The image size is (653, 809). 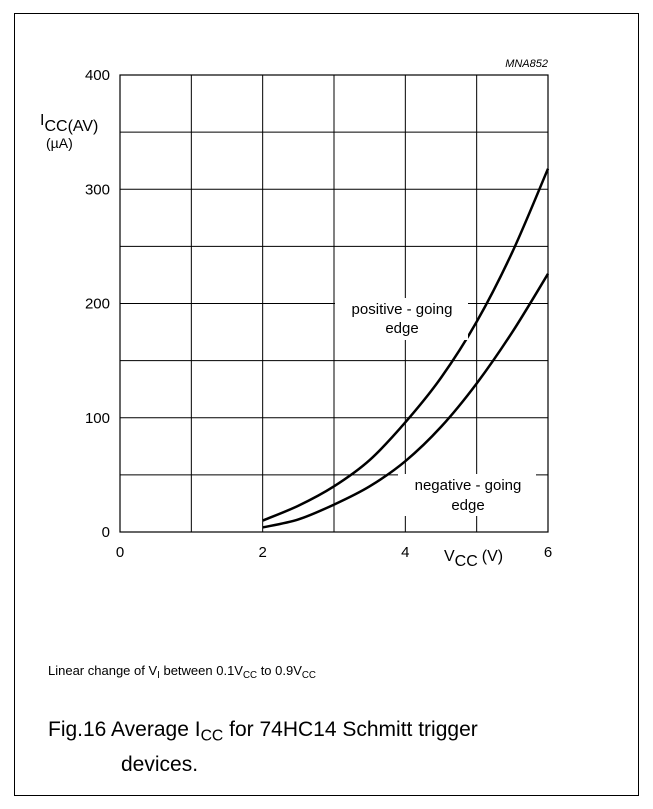 What do you see at coordinates (548, 552) in the screenshot?
I see `x-tick-label: 6` at bounding box center [548, 552].